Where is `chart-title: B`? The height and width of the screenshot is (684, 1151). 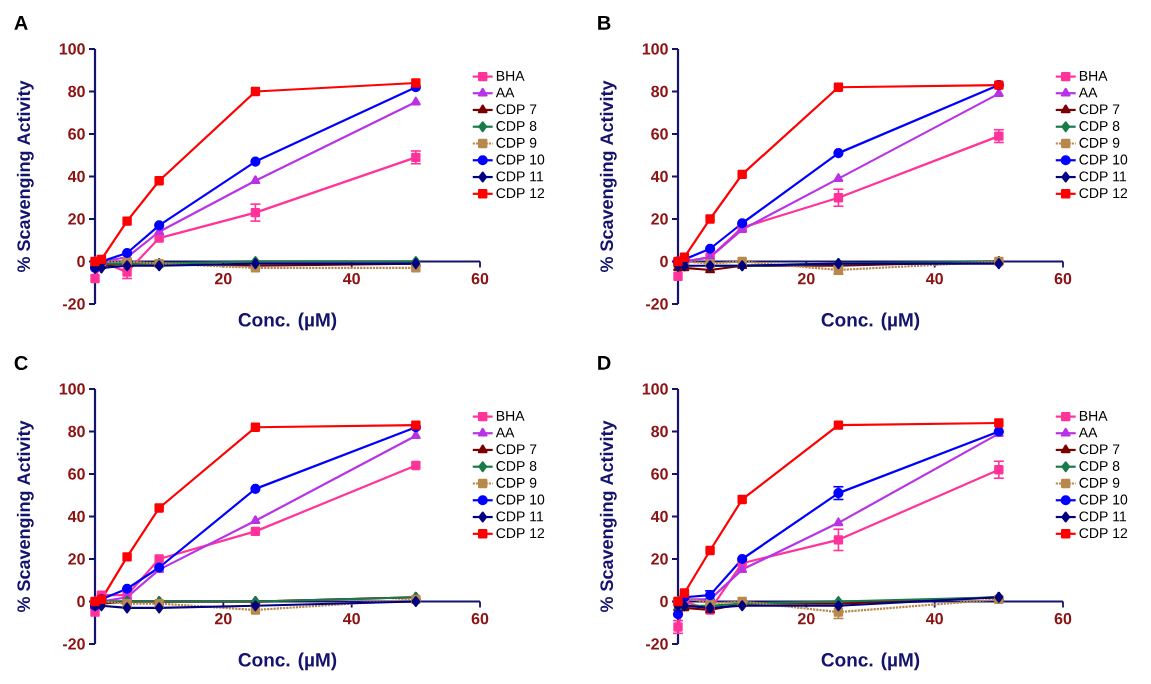 chart-title: B is located at coordinates (604, 22).